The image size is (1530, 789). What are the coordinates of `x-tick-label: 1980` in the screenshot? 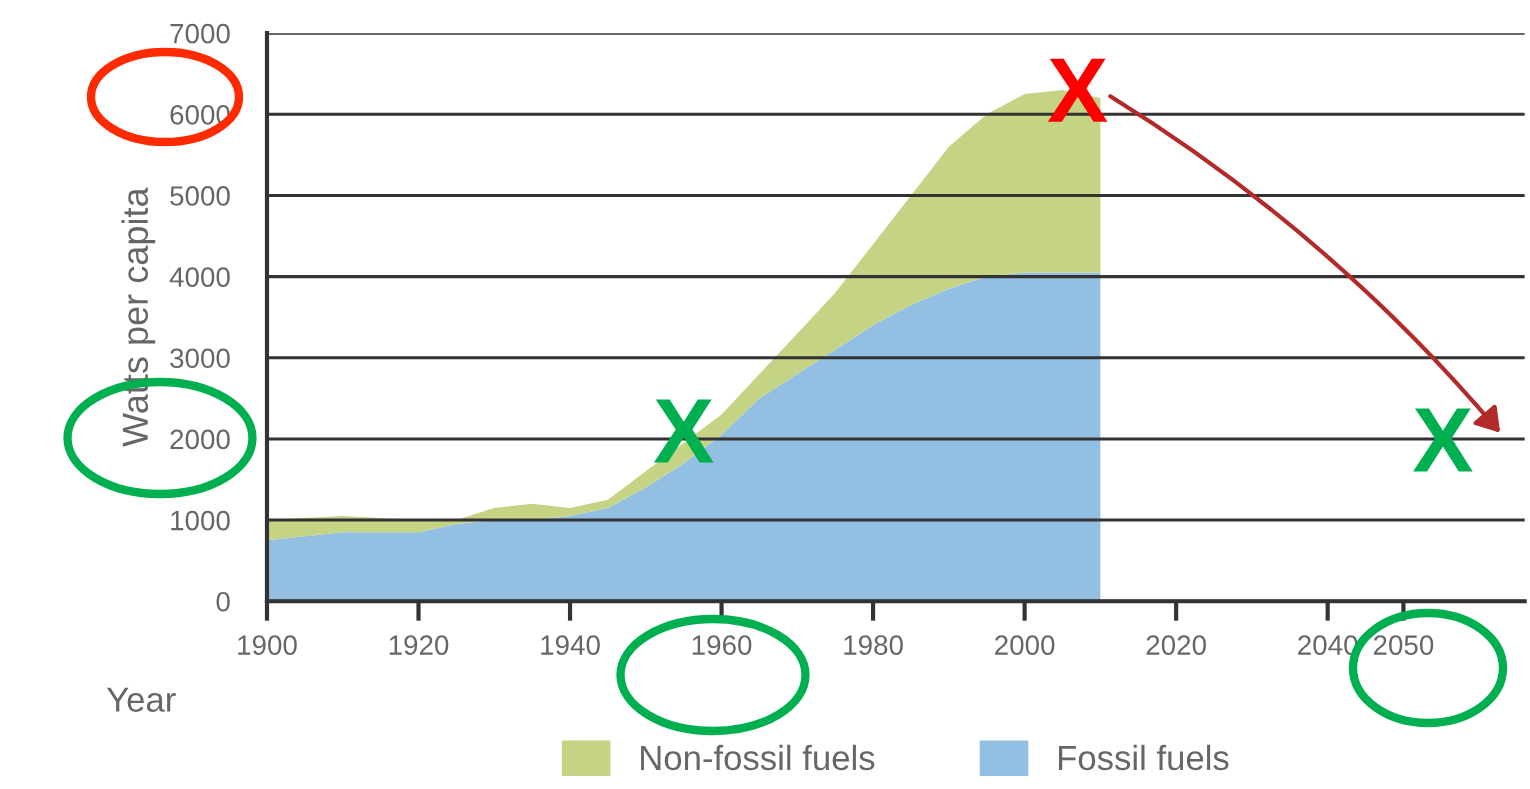 It's located at (873, 645).